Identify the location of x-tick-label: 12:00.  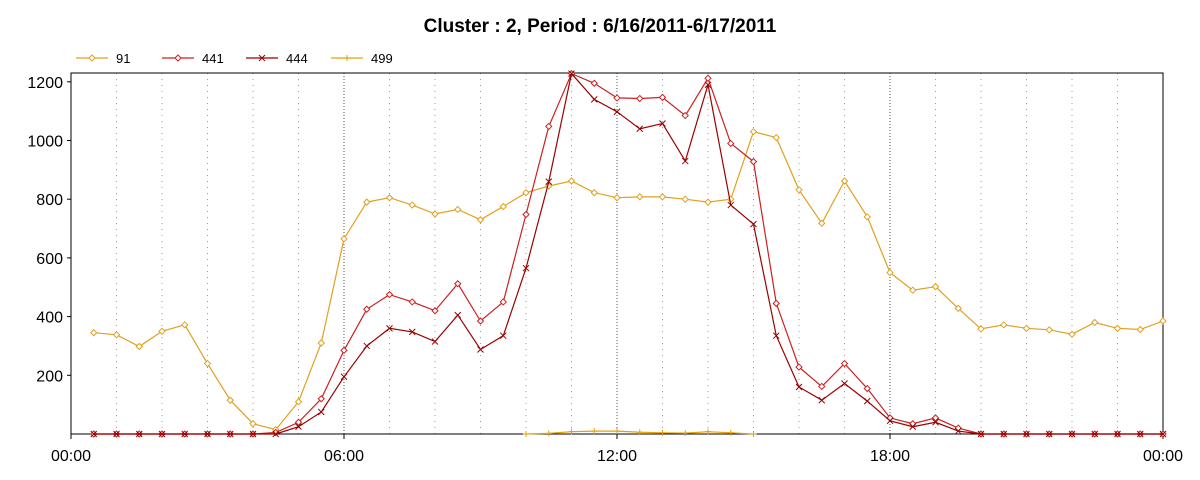
(617, 456).